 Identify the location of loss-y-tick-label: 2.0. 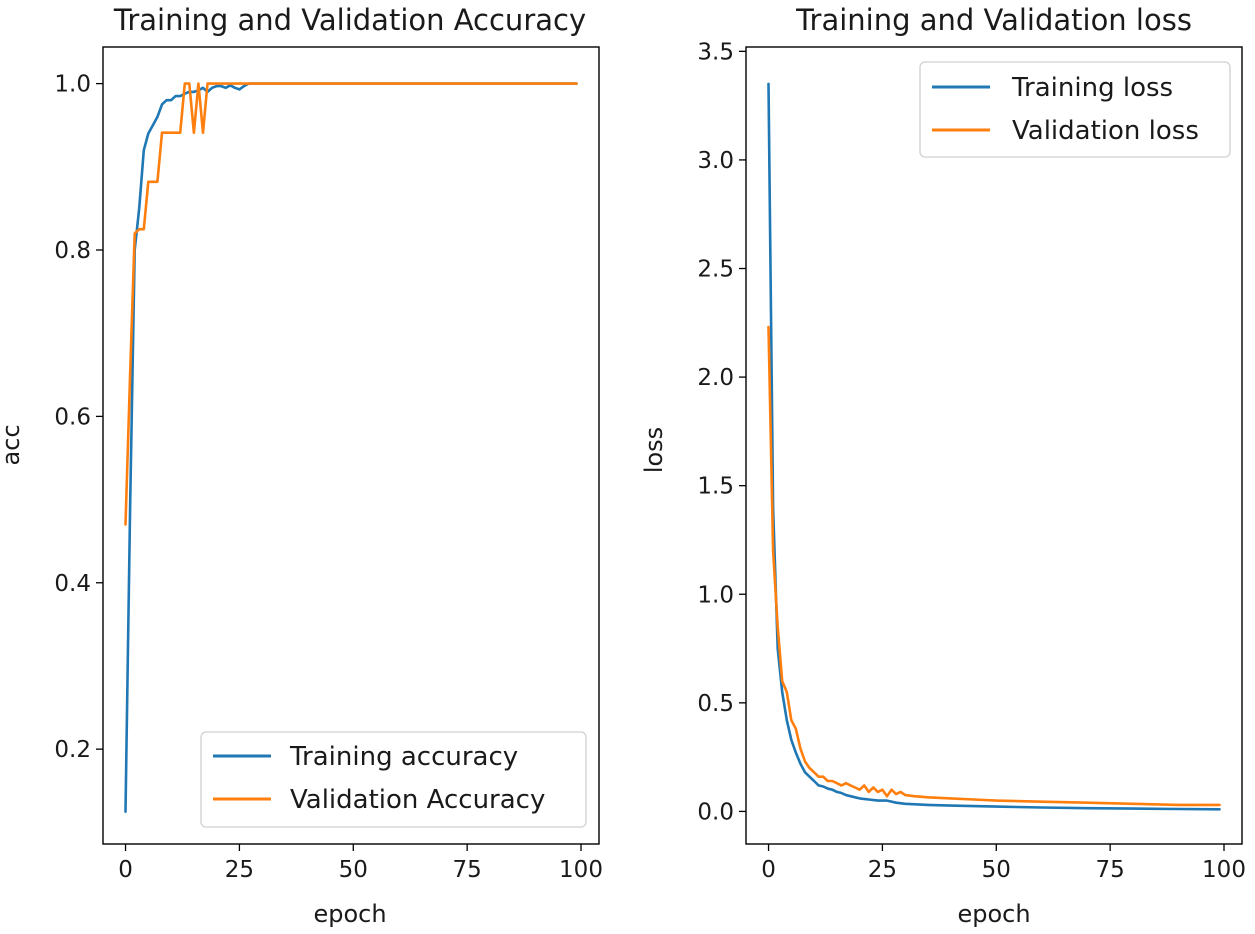
(715, 378).